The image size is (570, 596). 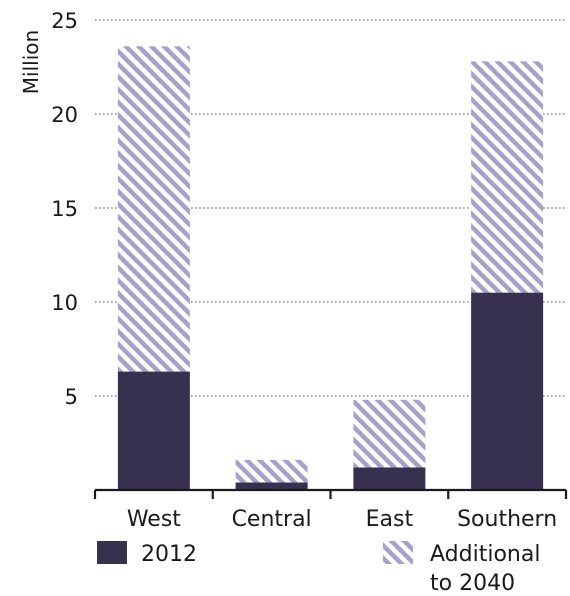 I want to click on bar-segment-central-additional, so click(x=271, y=471).